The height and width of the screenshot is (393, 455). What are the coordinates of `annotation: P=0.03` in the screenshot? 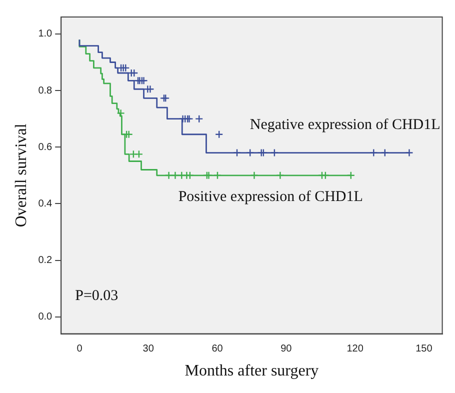 It's located at (96, 296).